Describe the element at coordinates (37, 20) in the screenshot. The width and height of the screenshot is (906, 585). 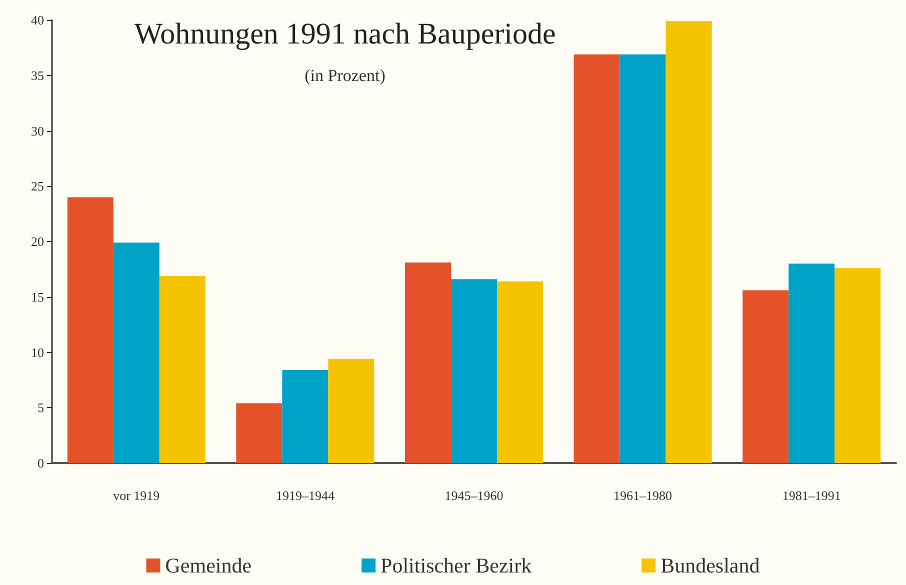
I see `y-tick-label: 40` at that location.